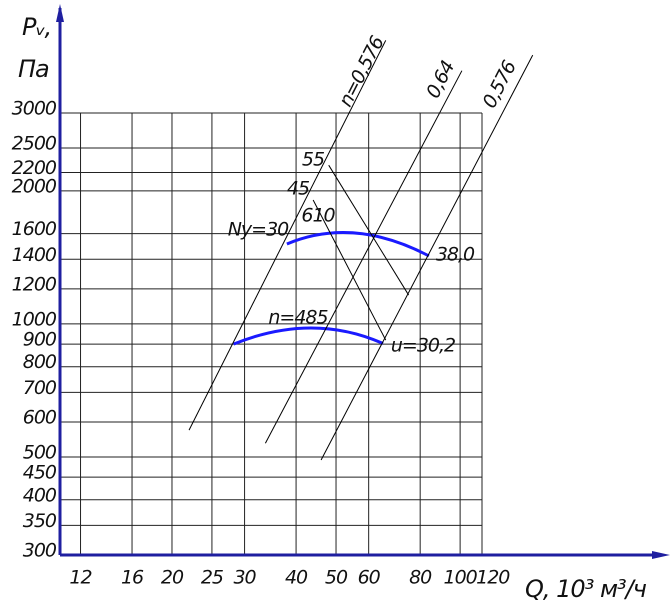 This screenshot has width=672, height=607. What do you see at coordinates (40, 362) in the screenshot?
I see `y-tick-label: 800` at bounding box center [40, 362].